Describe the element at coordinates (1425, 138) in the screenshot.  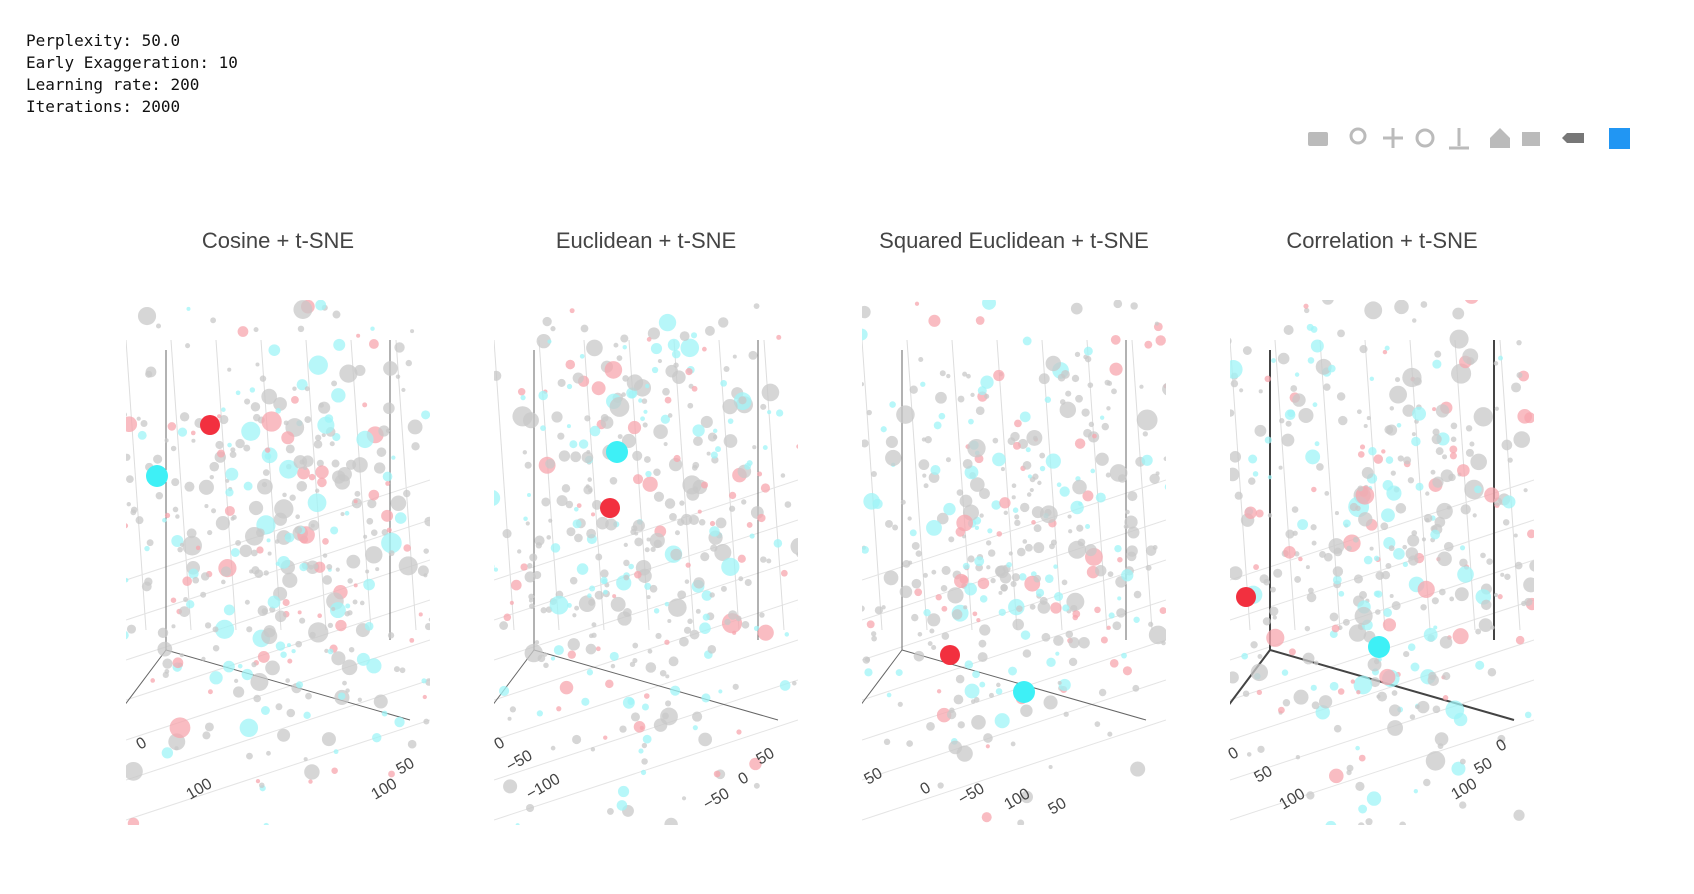
I see `orbit-button` at that location.